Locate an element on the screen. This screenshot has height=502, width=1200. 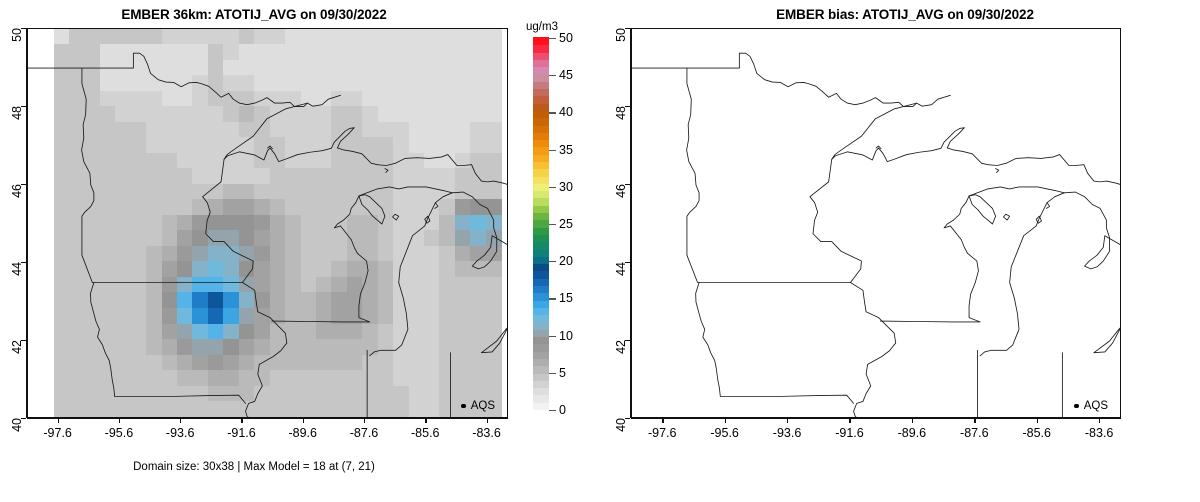
colorbar-unit-label: ug/m3 is located at coordinates (542, 27).